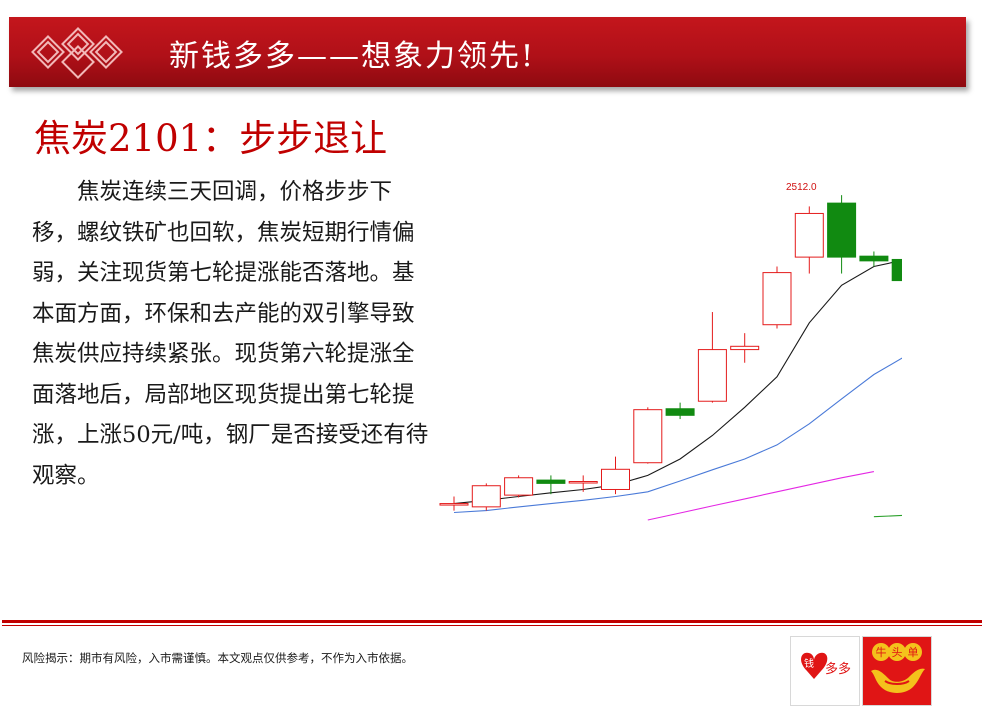 The image size is (982, 720). I want to click on svg-text: 牛, so click(881, 652).